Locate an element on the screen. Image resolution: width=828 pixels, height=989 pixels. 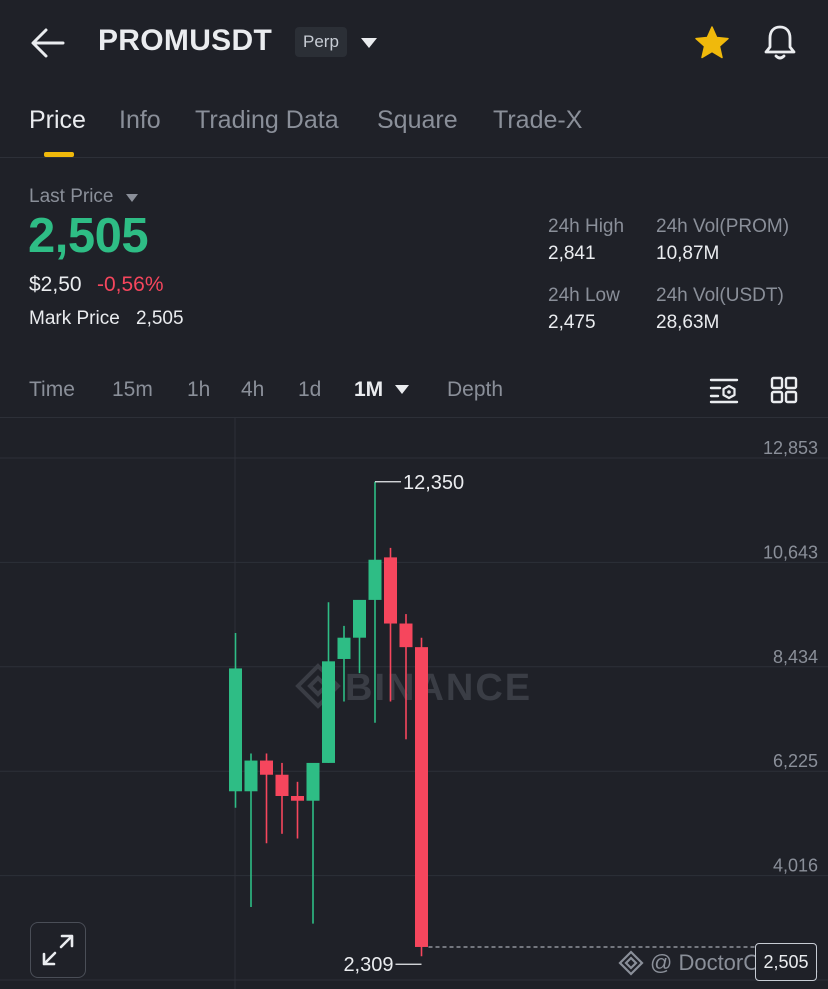
interval-1d: 1d is located at coordinates (310, 389).